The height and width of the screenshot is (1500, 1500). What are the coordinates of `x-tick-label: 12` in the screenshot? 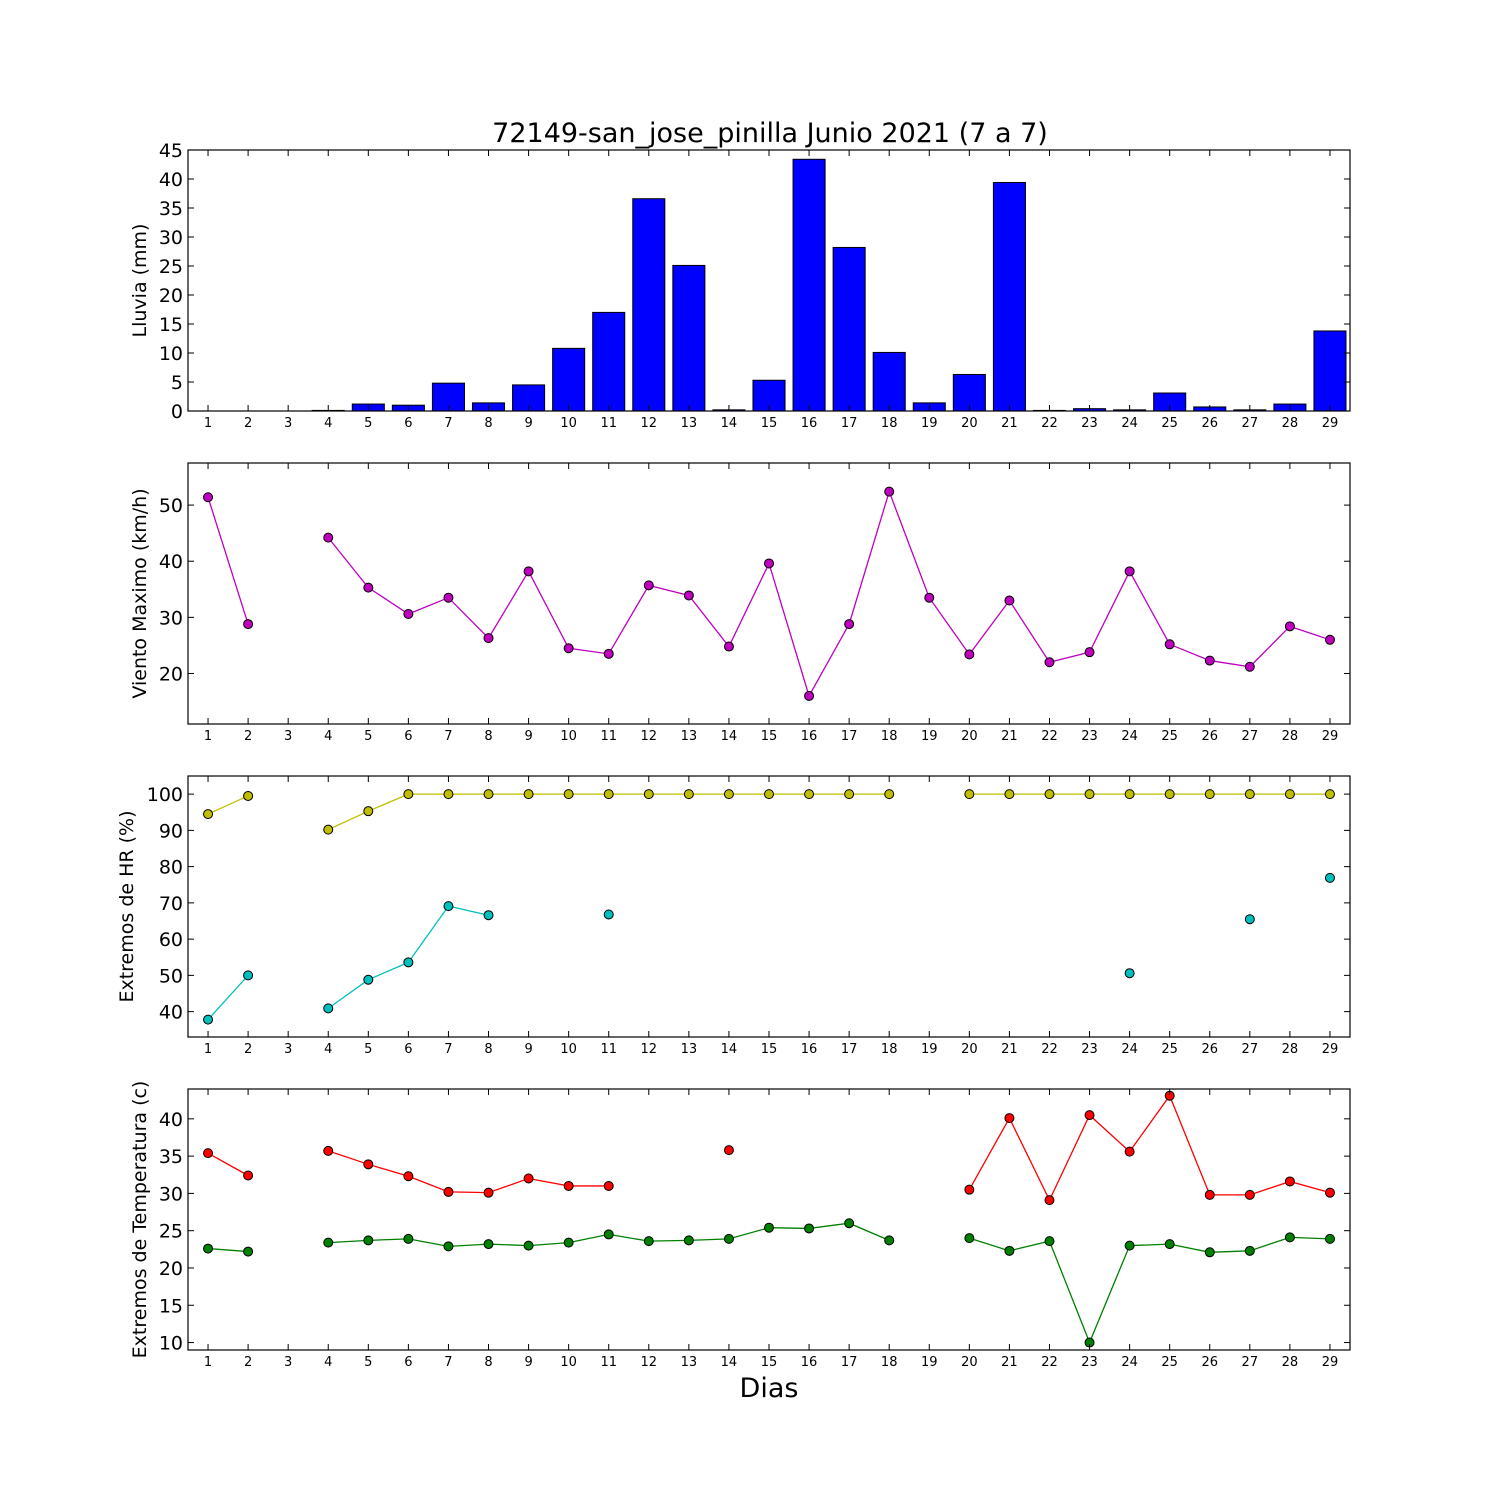 It's located at (649, 736).